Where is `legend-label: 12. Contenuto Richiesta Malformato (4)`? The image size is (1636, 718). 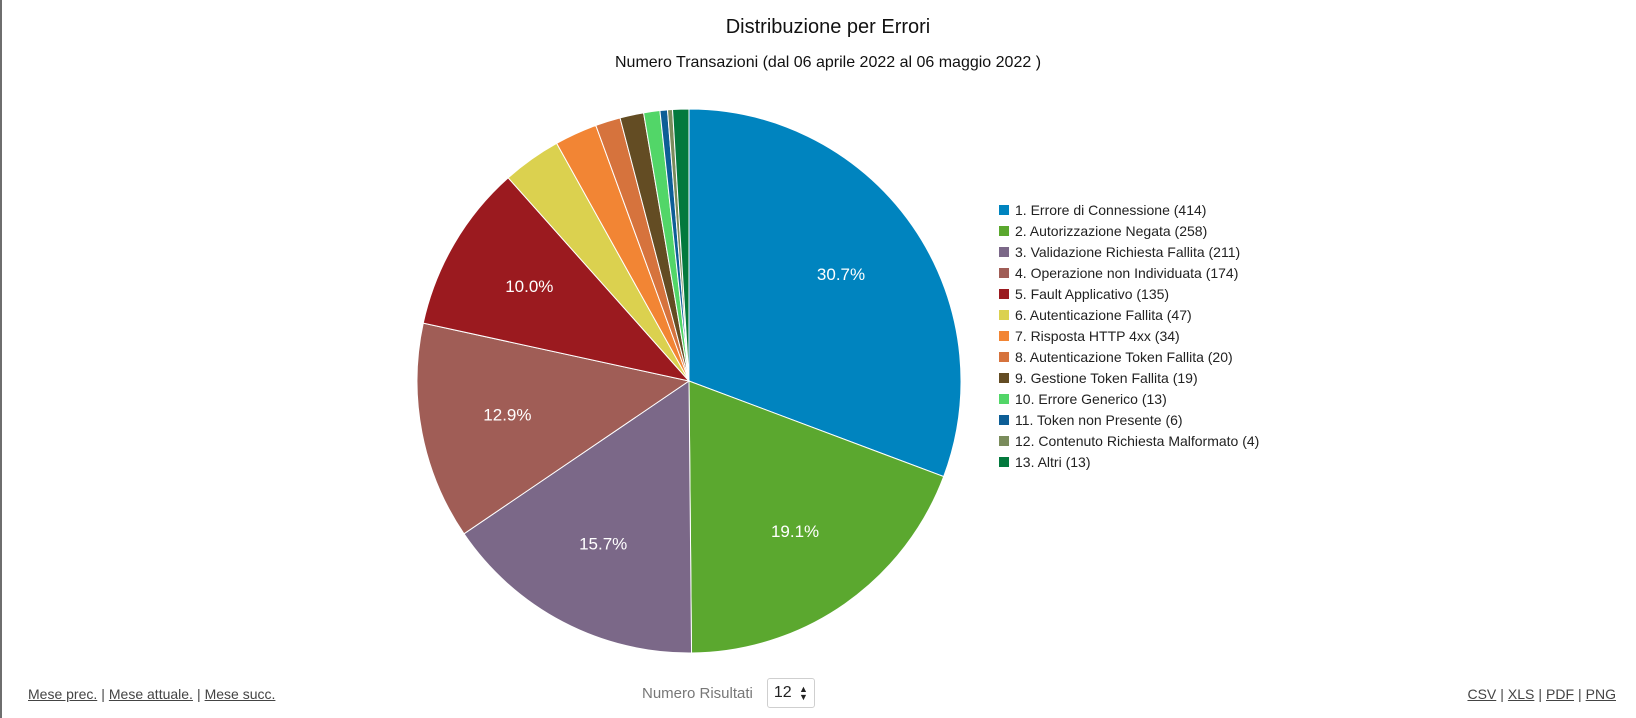 legend-label: 12. Contenuto Richiesta Malformato (4) is located at coordinates (1137, 440).